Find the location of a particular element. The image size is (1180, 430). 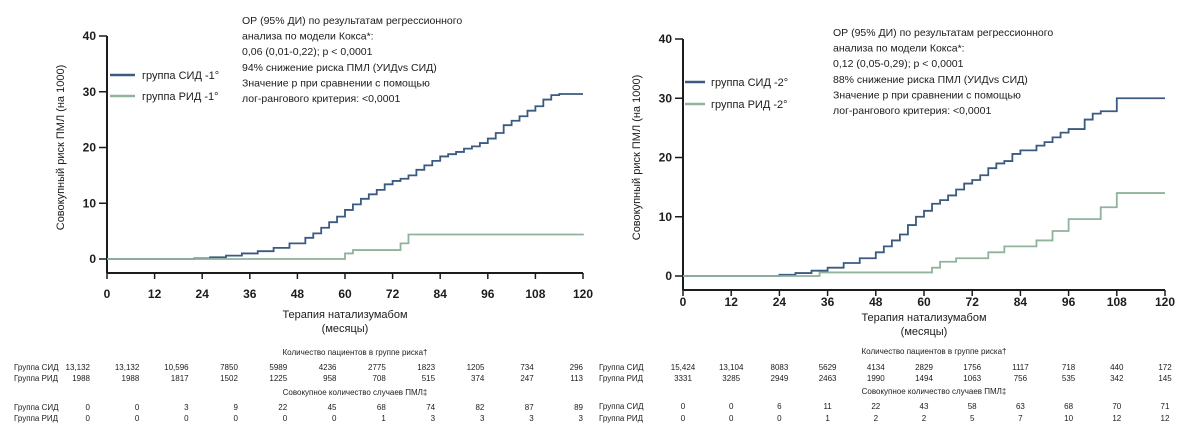

annotation-line: 0,06 (0,01-0,22); p < 0,0001 is located at coordinates (307, 52).